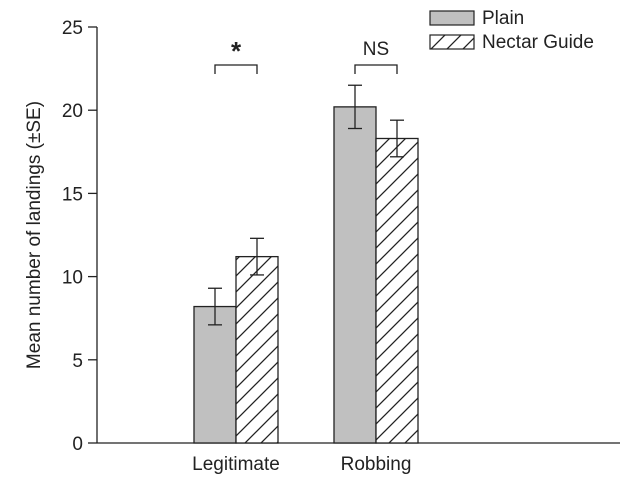 The image size is (630, 481). What do you see at coordinates (215, 374) in the screenshot?
I see `bar-plain-legitimate` at bounding box center [215, 374].